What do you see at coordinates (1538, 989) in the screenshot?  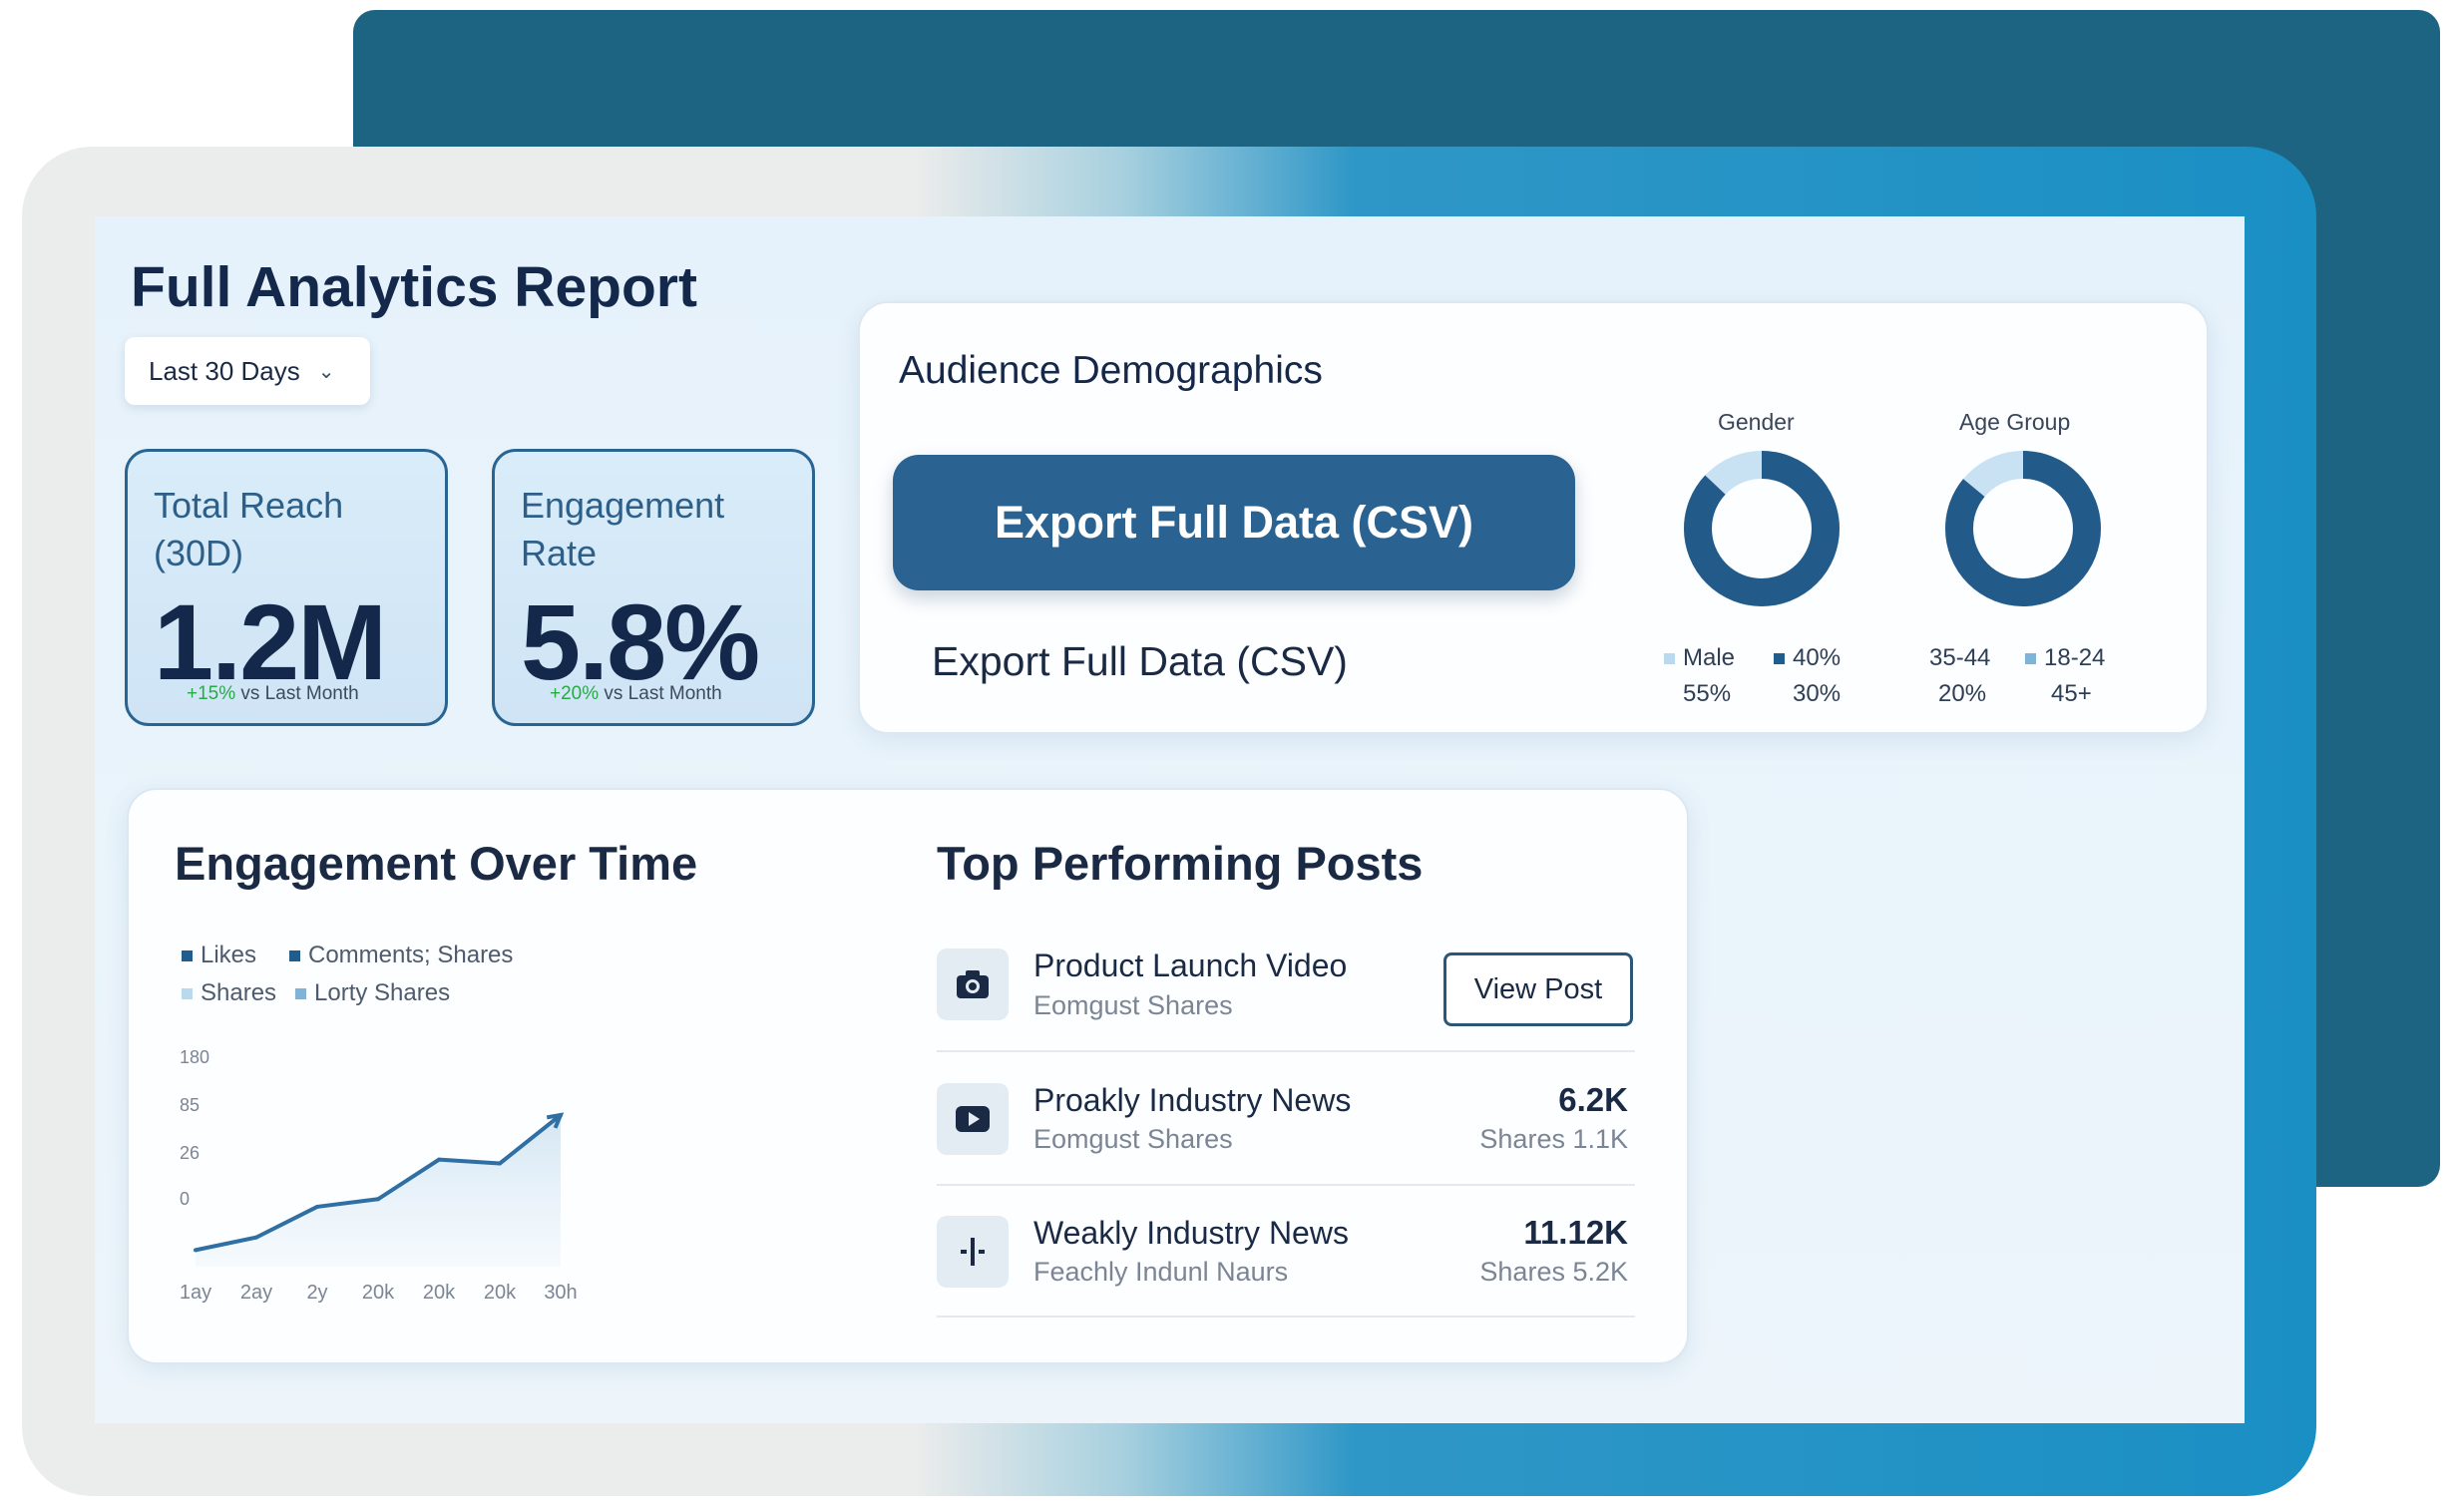 I see `view-post-button: View Post` at bounding box center [1538, 989].